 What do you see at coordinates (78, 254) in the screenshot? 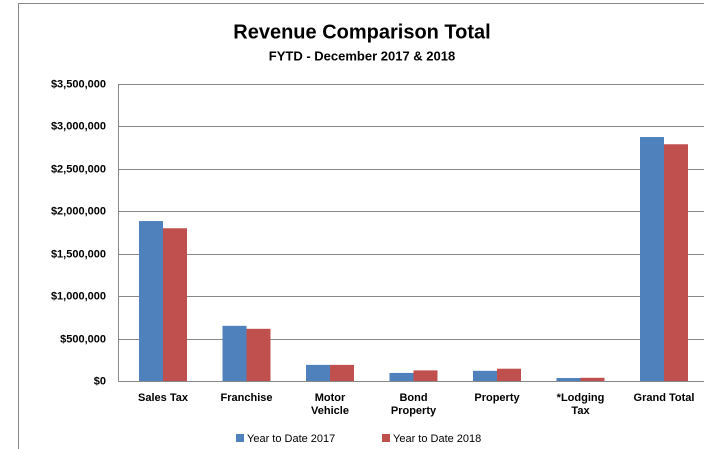
I see `y-tick-label: $1,500,000` at bounding box center [78, 254].